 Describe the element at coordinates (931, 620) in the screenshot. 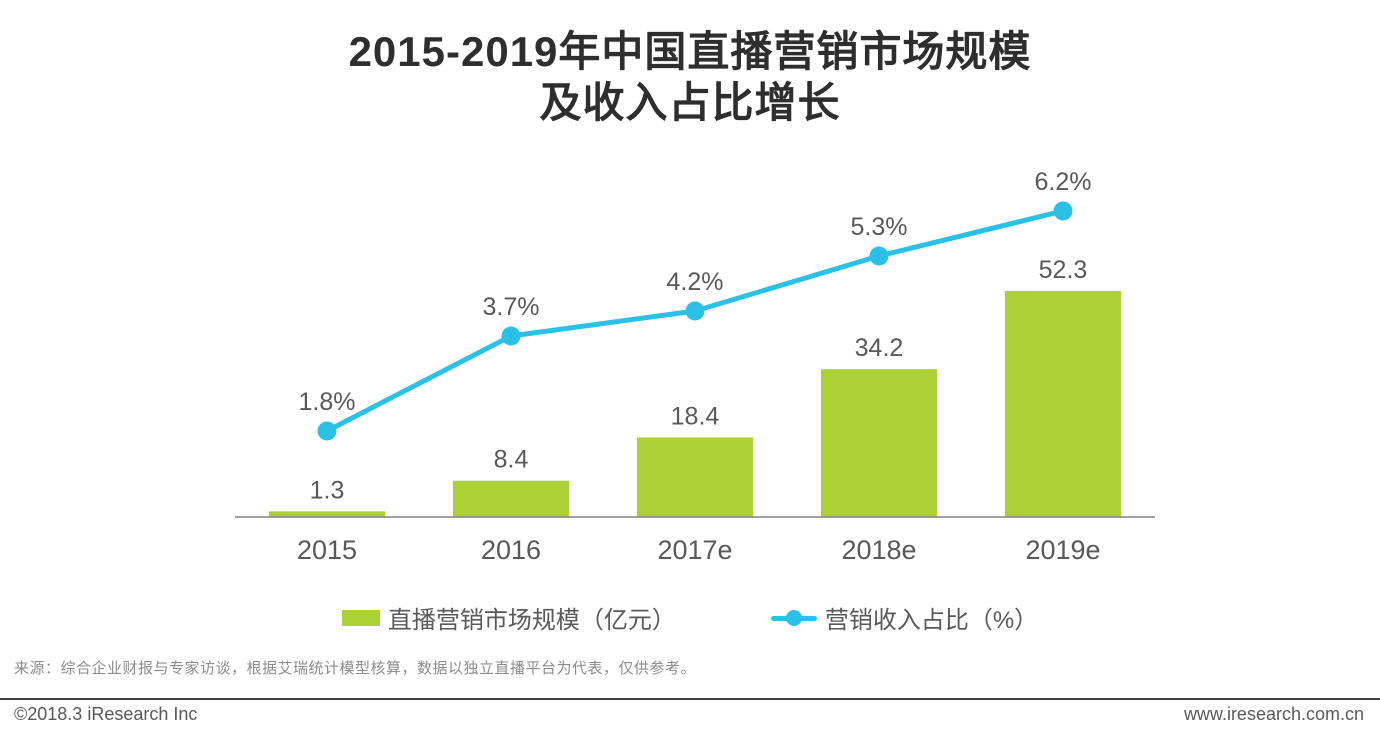

I see `line-series-legend-label: 营销收入占比（%）` at that location.